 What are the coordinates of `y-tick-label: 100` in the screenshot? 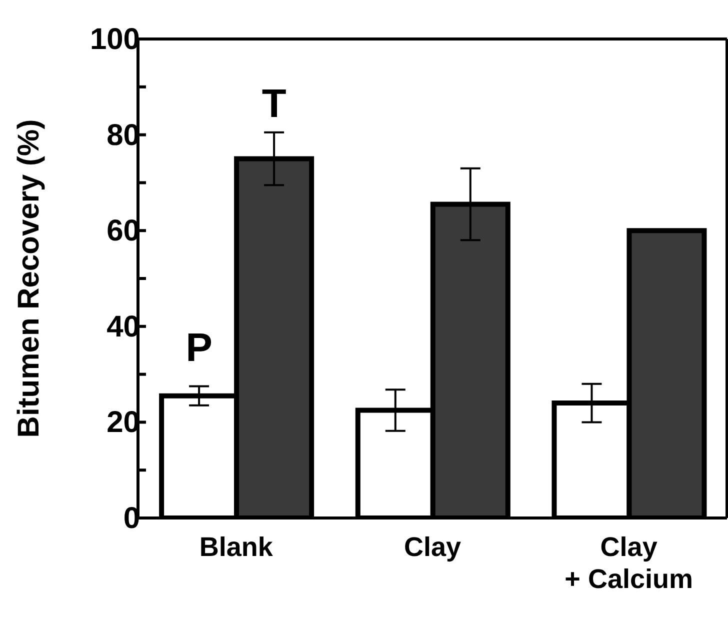 It's located at (115, 39).